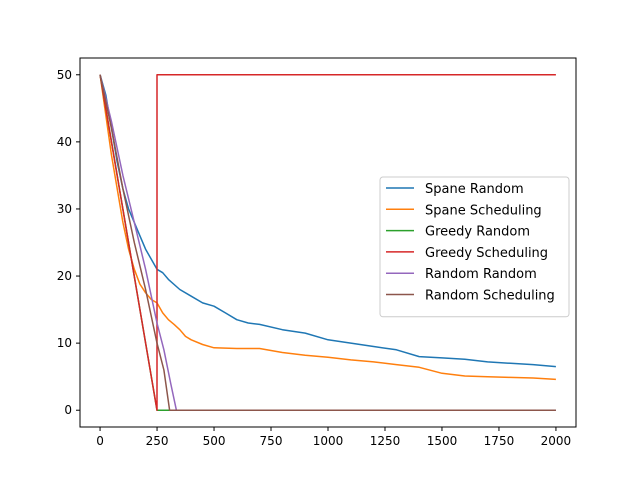  I want to click on x-tick-label: 1000, so click(328, 441).